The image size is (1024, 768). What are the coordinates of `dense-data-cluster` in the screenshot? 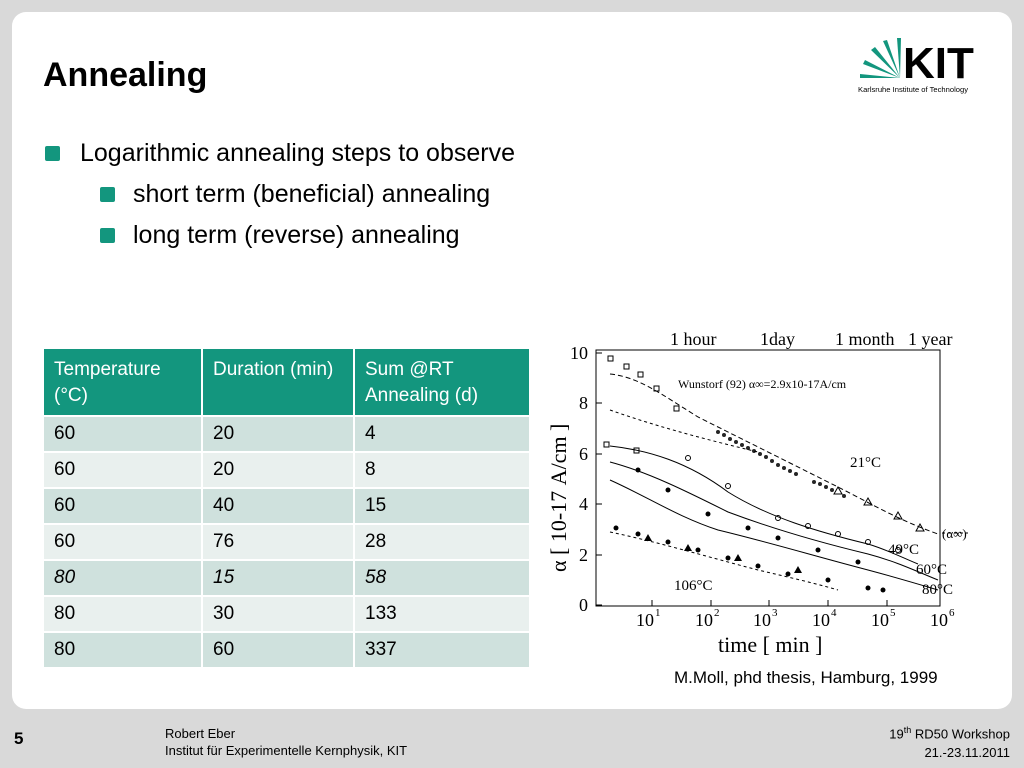 It's located at (781, 464).